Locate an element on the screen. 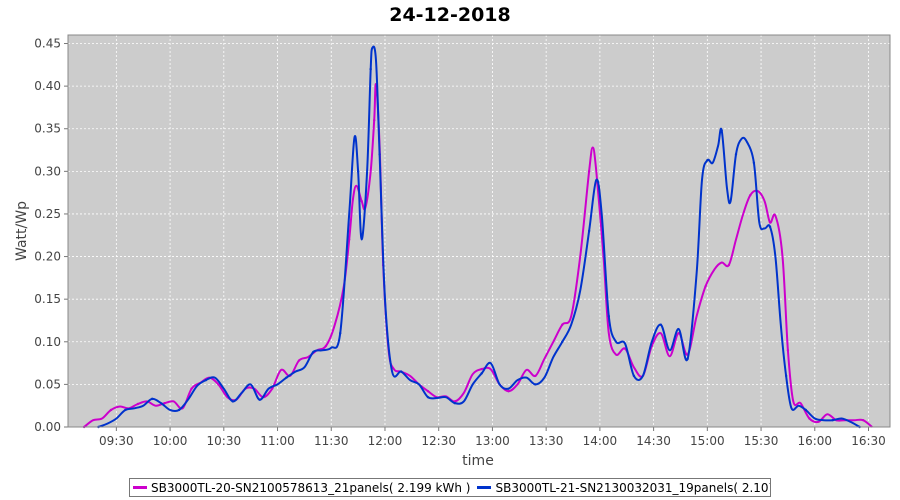  y-tick-label: 0.10 is located at coordinates (47, 342).